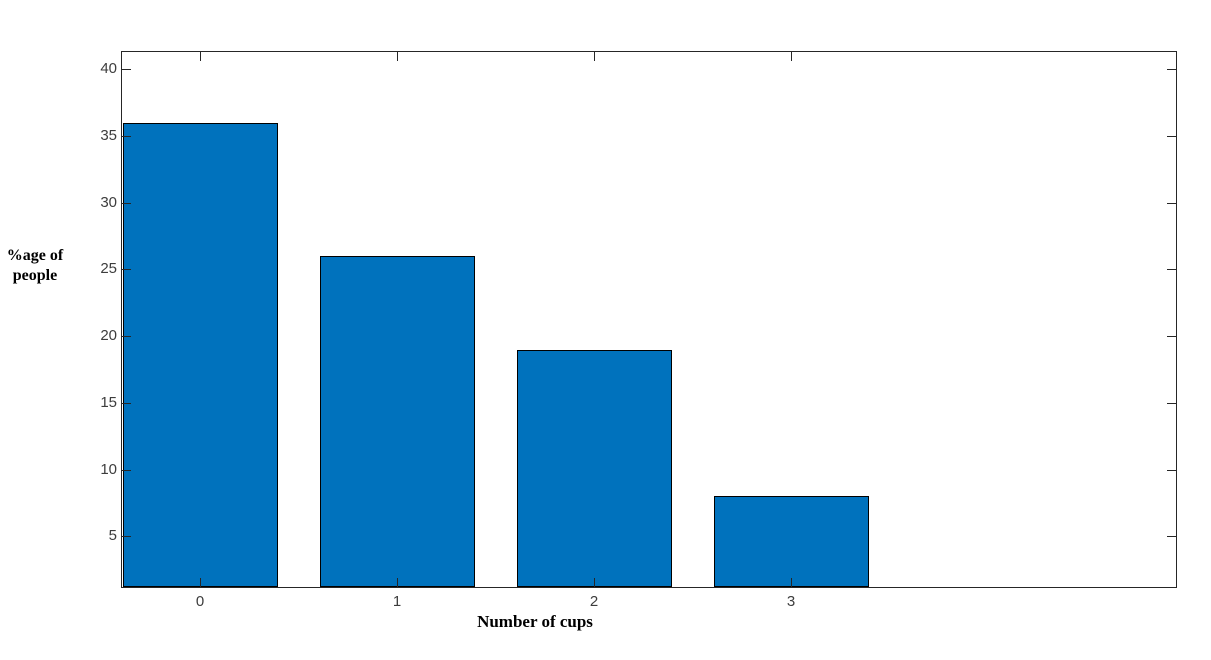 This screenshot has width=1211, height=660. I want to click on y-tick-label-35: 35, so click(108, 135).